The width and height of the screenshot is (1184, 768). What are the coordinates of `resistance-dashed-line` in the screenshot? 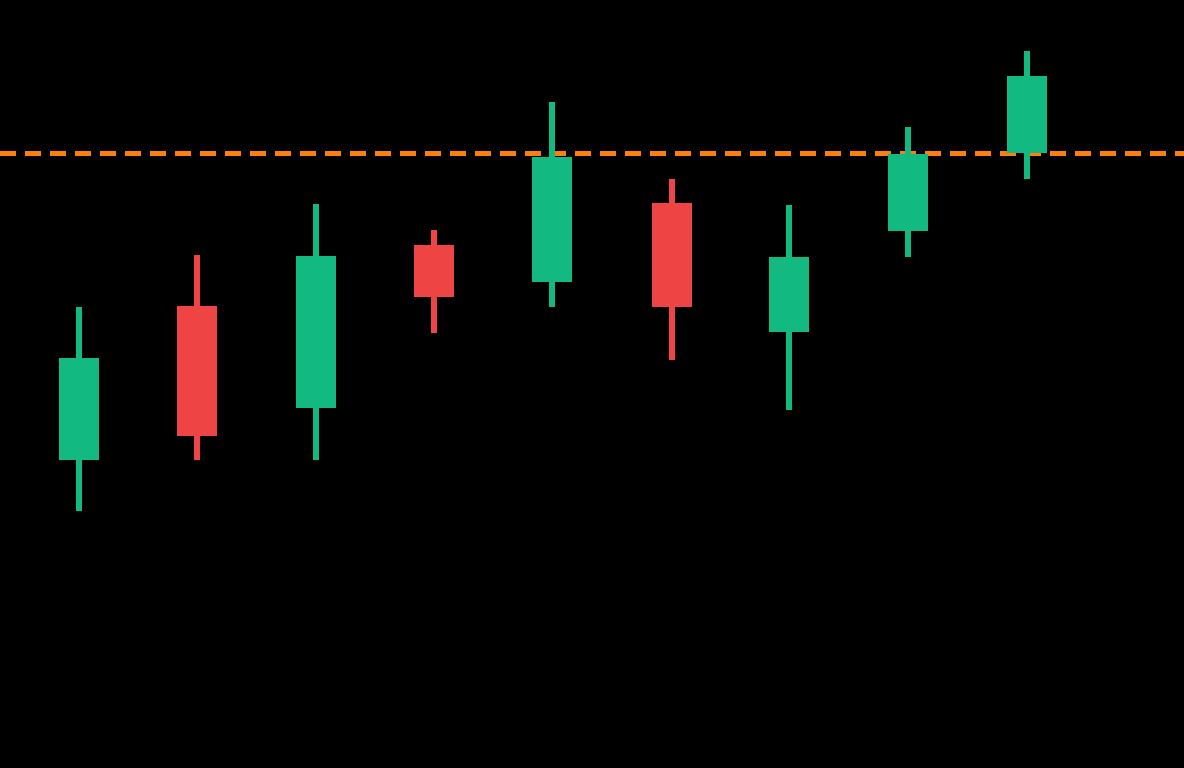 It's located at (592, 153).